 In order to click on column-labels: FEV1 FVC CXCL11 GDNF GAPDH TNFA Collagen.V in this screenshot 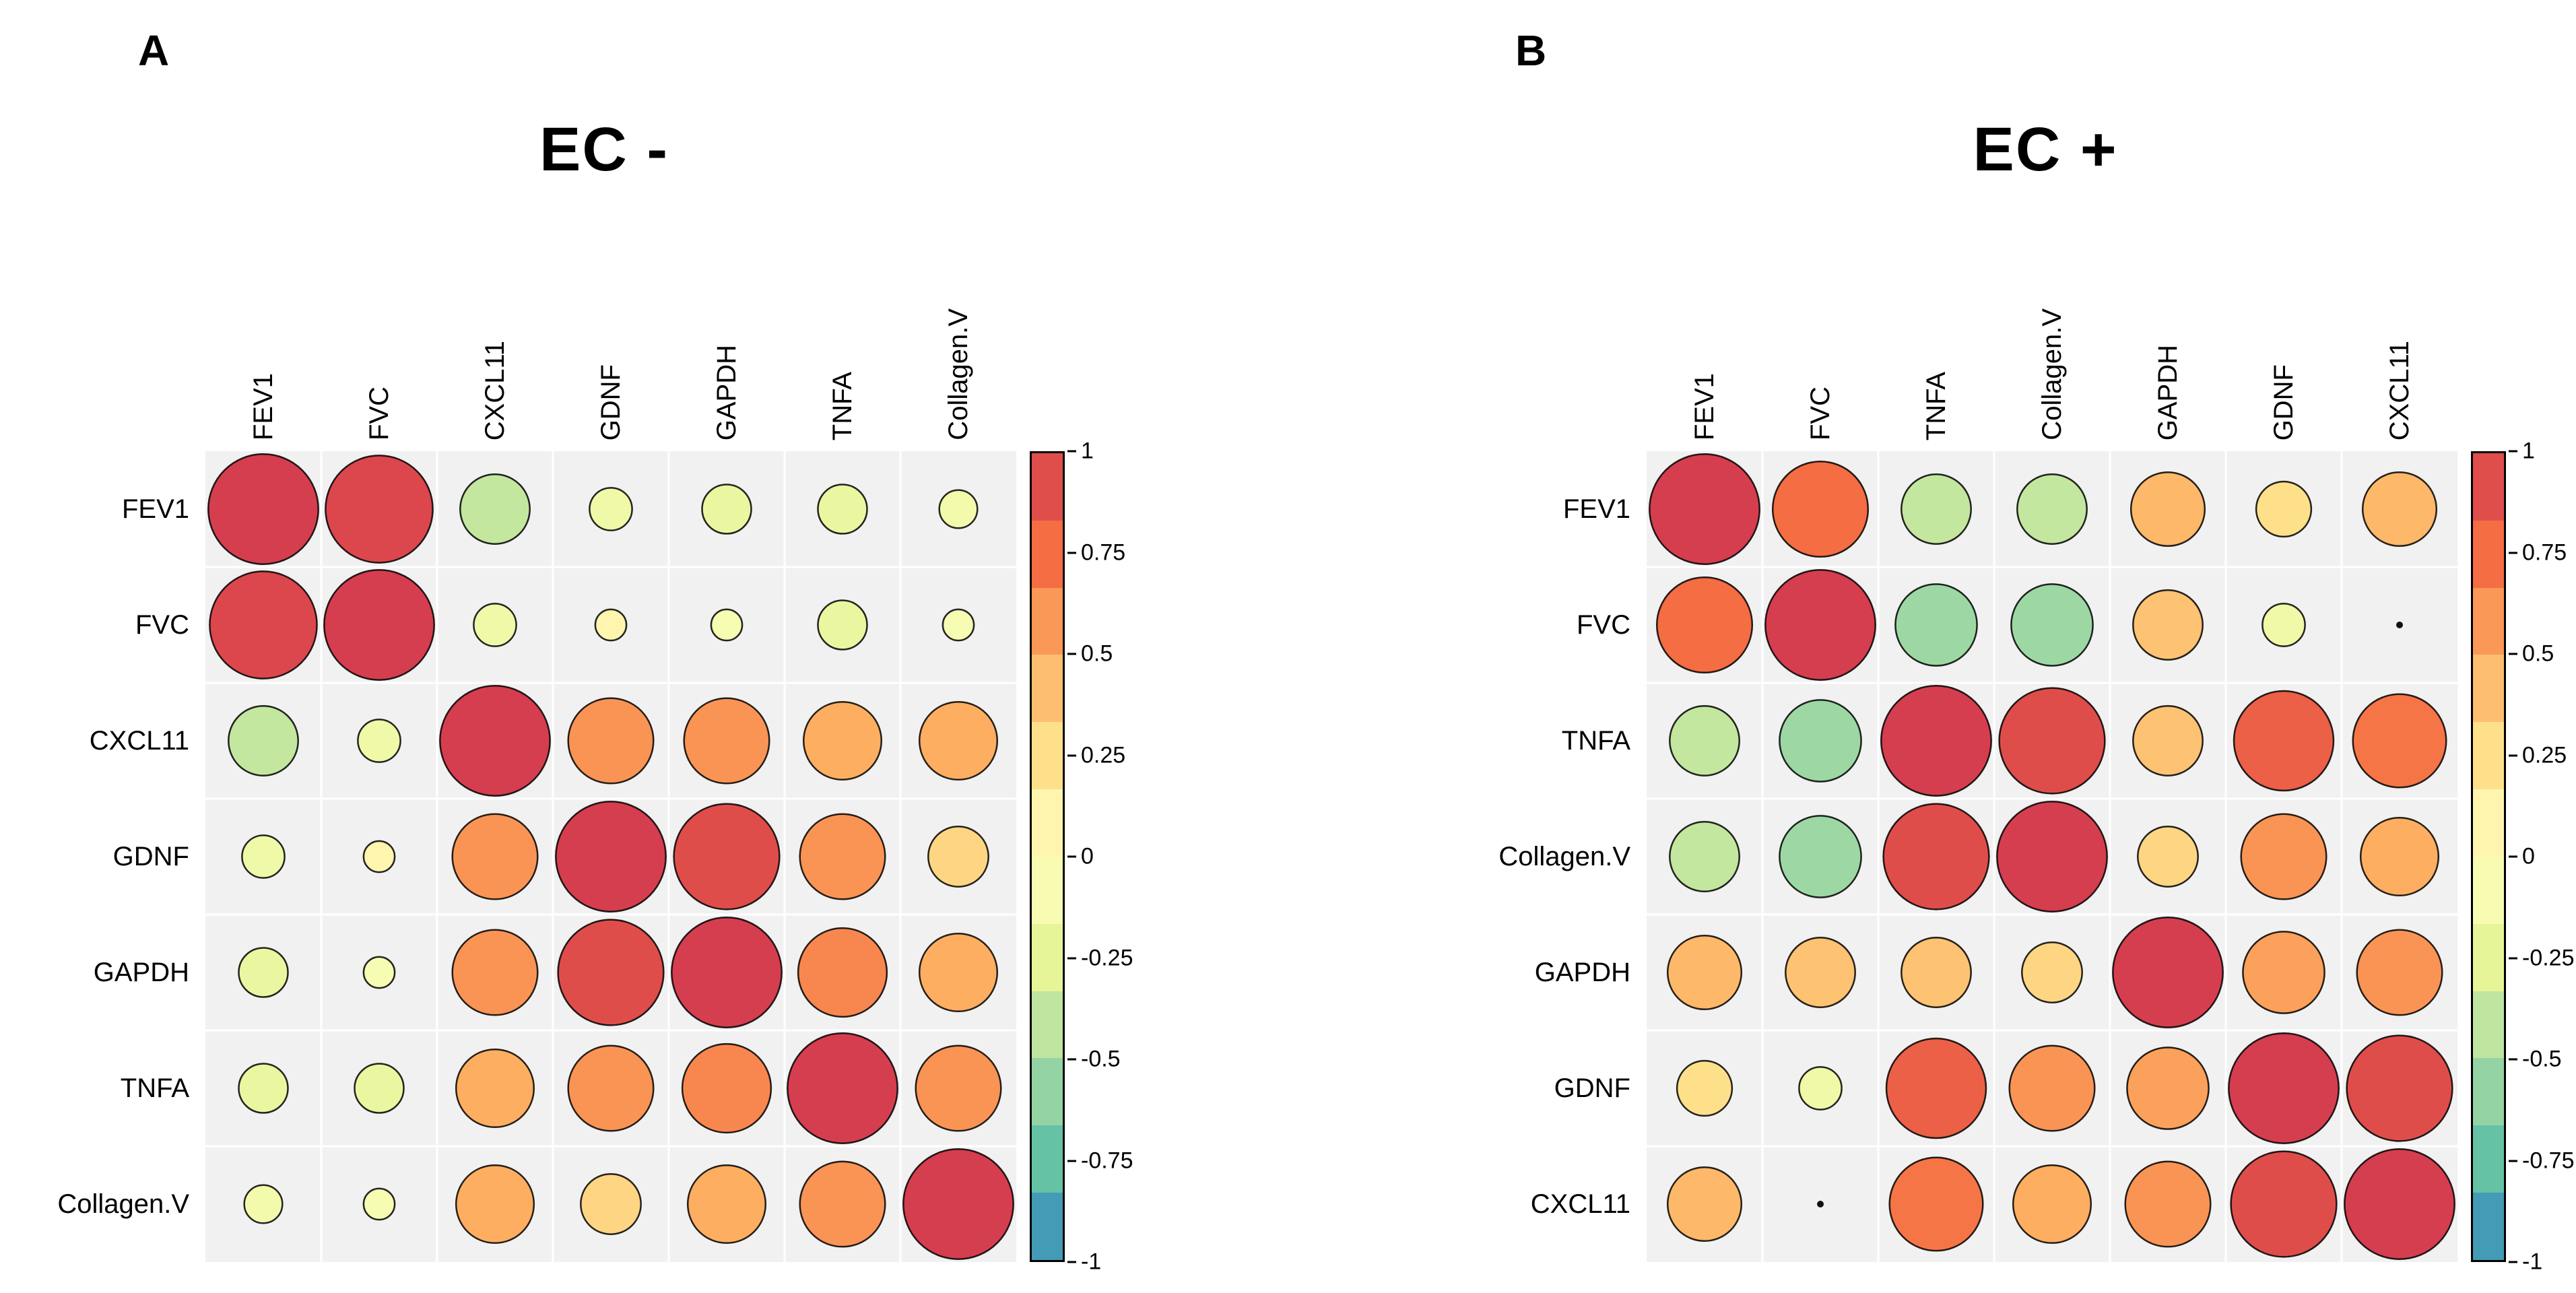, I will do `click(610, 336)`.